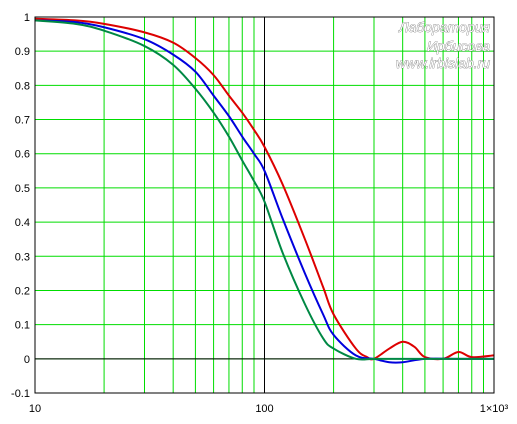 The width and height of the screenshot is (517, 424). What do you see at coordinates (22, 121) in the screenshot?
I see `y-tick-label: 0.7` at bounding box center [22, 121].